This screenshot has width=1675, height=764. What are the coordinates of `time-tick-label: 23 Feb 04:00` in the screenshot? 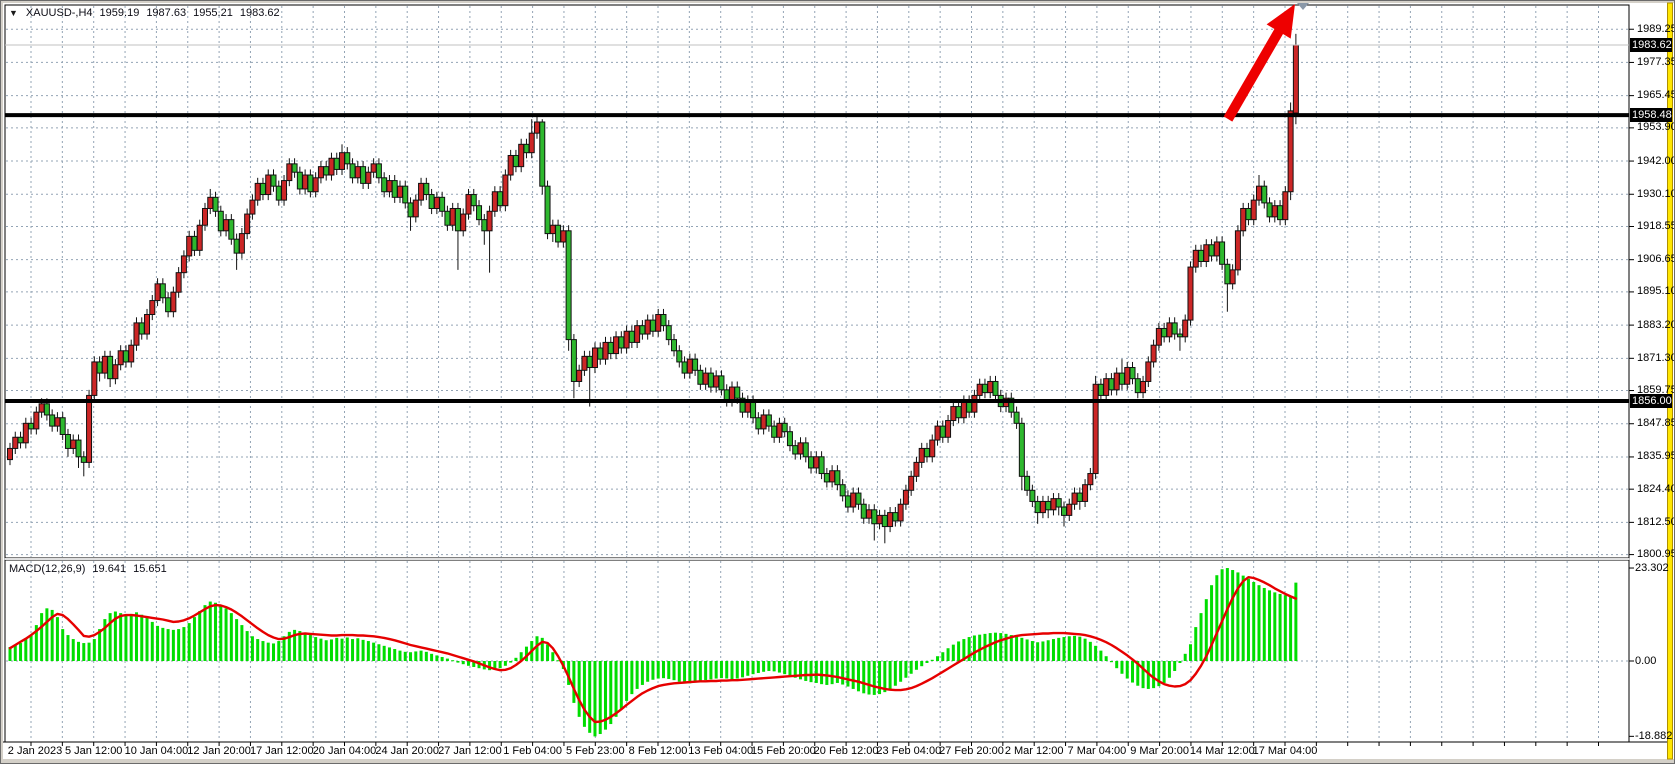 It's located at (909, 751).